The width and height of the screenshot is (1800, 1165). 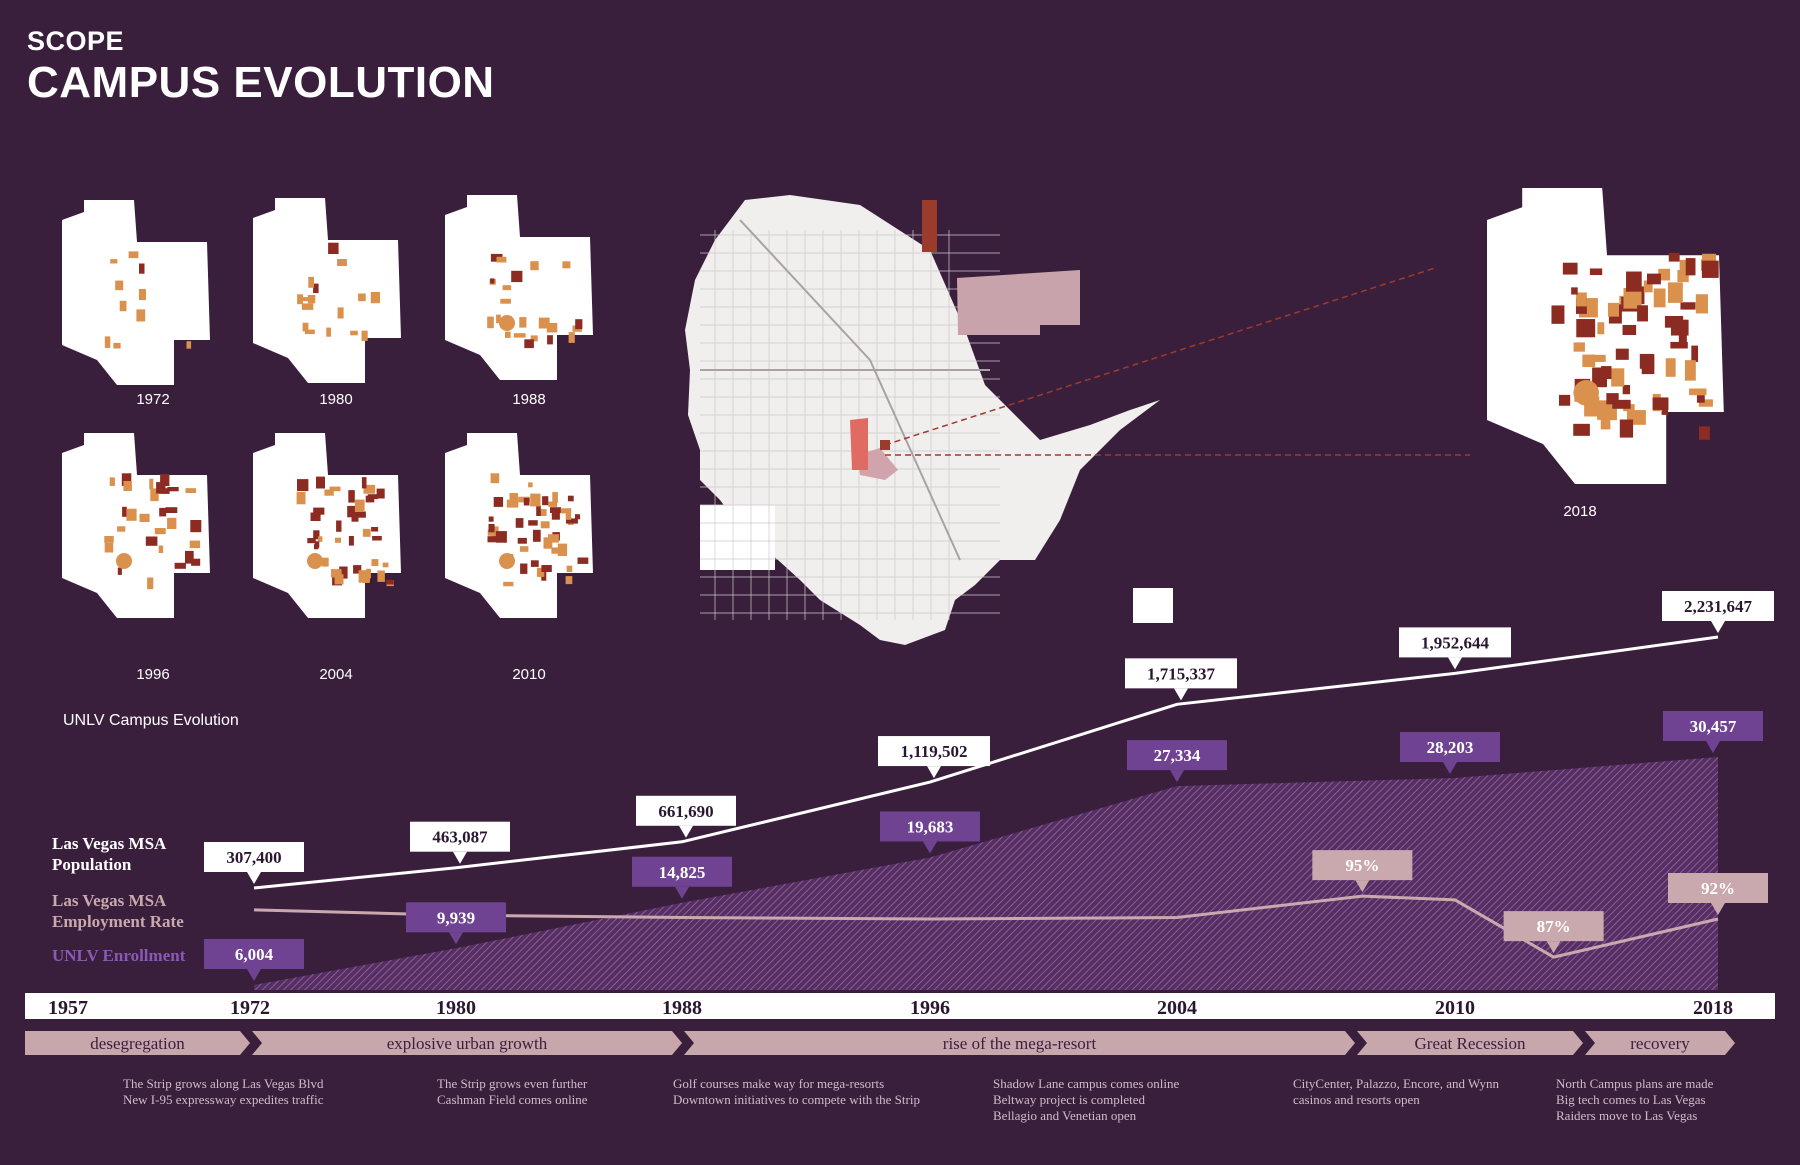 What do you see at coordinates (118, 911) in the screenshot?
I see `series-name: Las Vegas MSA Employment Rate` at bounding box center [118, 911].